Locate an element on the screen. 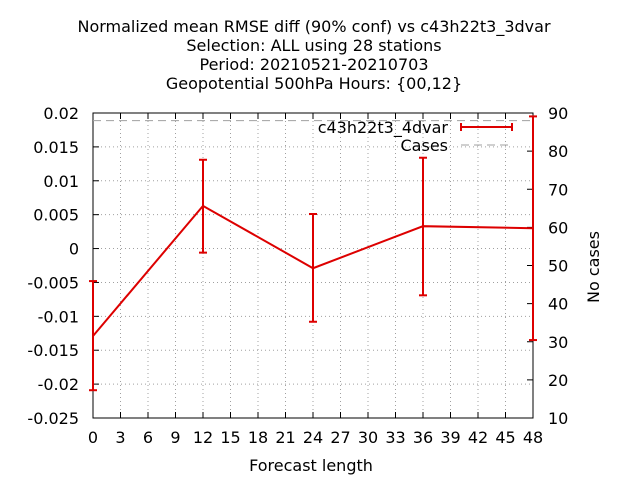  x-tick-label: 27 is located at coordinates (340, 437).